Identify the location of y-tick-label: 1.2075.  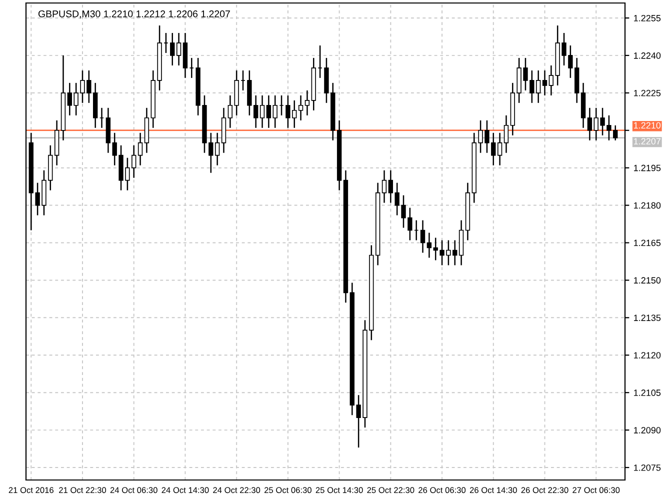
(647, 467).